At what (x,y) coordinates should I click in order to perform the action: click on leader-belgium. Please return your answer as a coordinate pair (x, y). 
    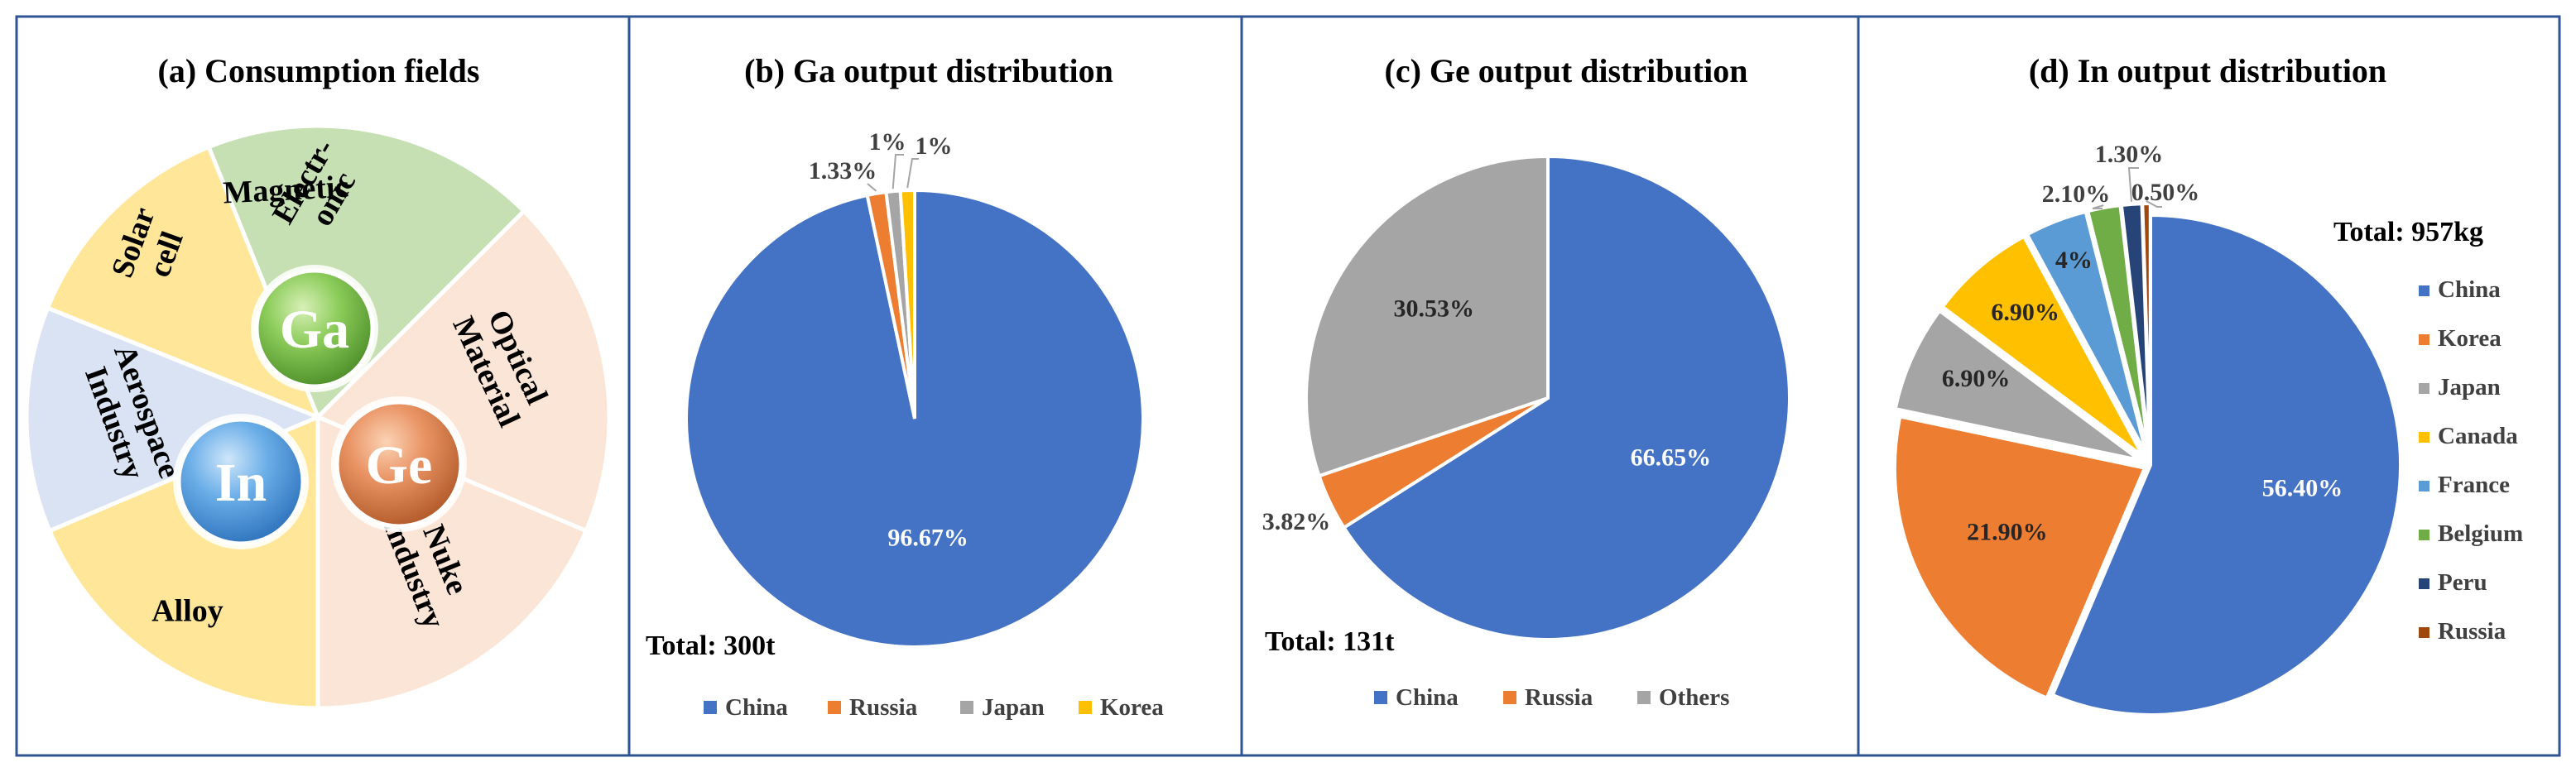
    Looking at the image, I should click on (2098, 207).